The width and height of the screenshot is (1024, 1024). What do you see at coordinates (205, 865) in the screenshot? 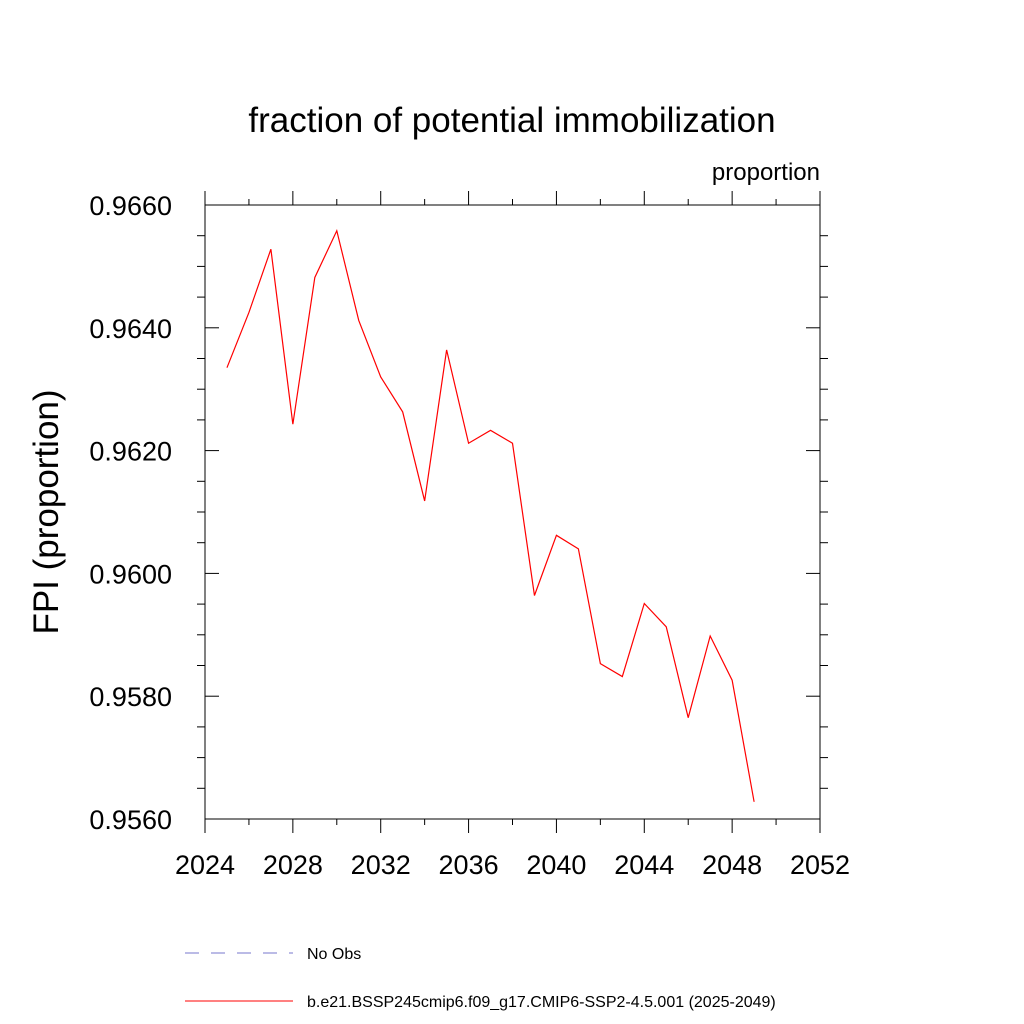
I see `x-tick-label: 2024` at bounding box center [205, 865].